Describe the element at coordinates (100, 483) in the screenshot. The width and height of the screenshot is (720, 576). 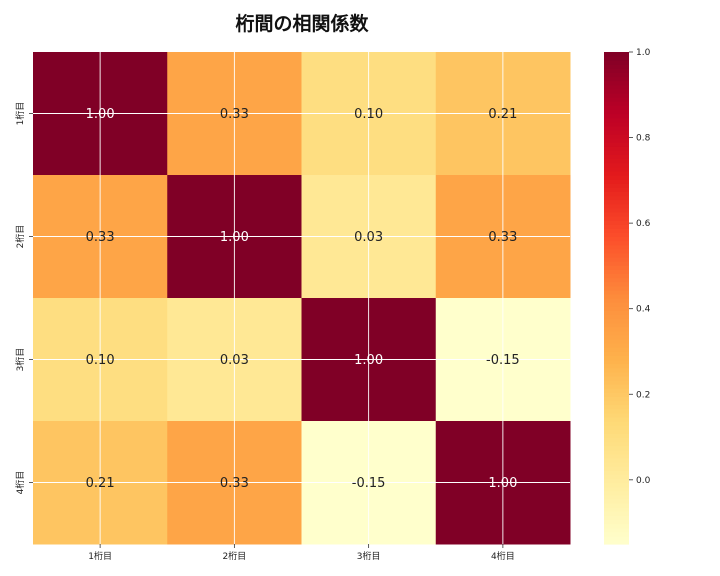
I see `cell-value-label-r4-c1: 0.21` at that location.